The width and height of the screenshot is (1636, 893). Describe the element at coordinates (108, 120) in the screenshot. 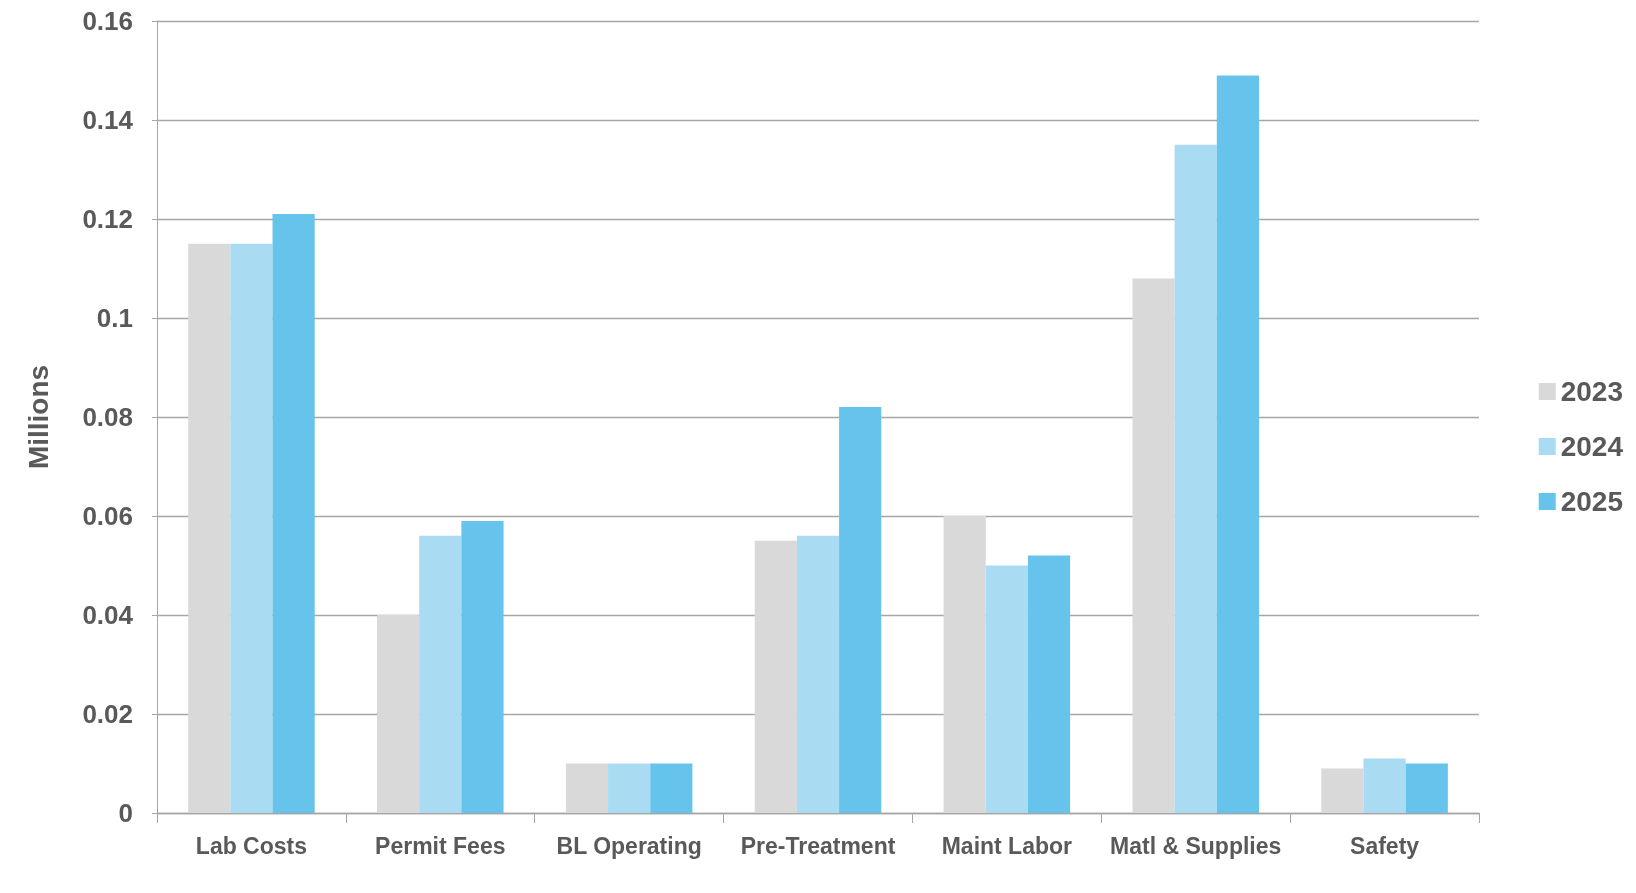

I see `y-tick-label: 0.14` at that location.